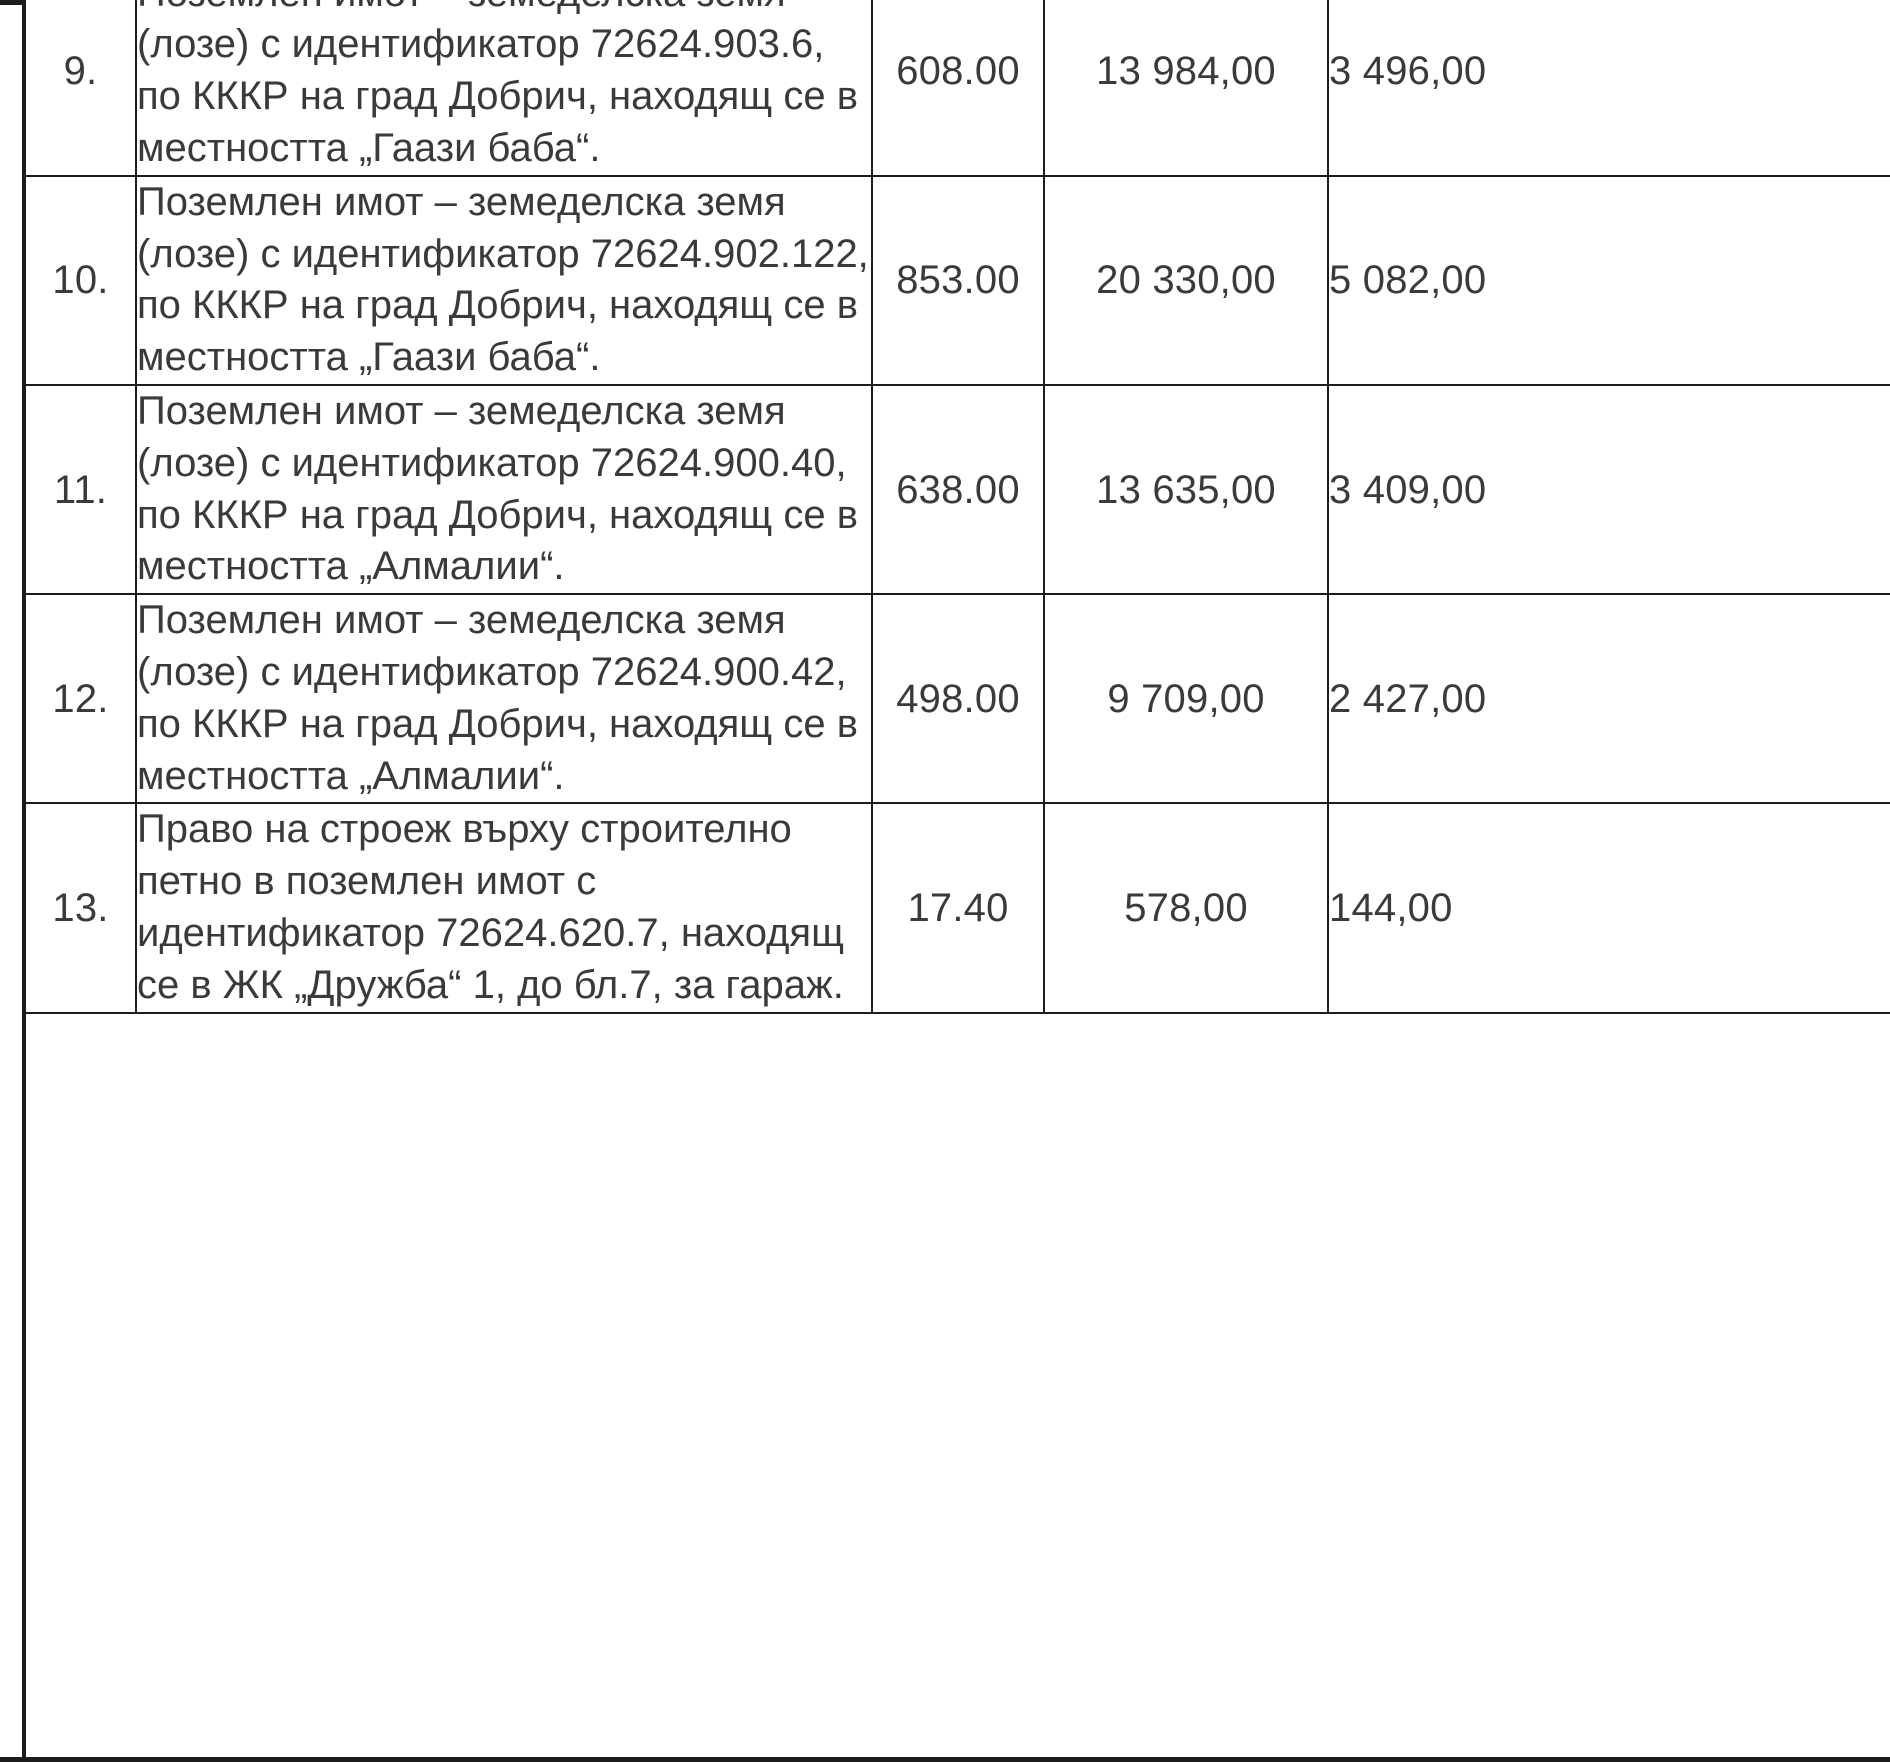 The height and width of the screenshot is (1762, 1890). What do you see at coordinates (1186, 908) in the screenshot?
I see `row-value1-cell: 578,00` at bounding box center [1186, 908].